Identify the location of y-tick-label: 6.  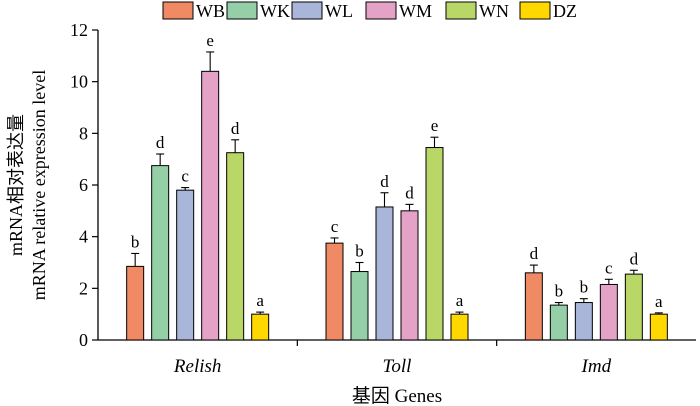
(83, 185).